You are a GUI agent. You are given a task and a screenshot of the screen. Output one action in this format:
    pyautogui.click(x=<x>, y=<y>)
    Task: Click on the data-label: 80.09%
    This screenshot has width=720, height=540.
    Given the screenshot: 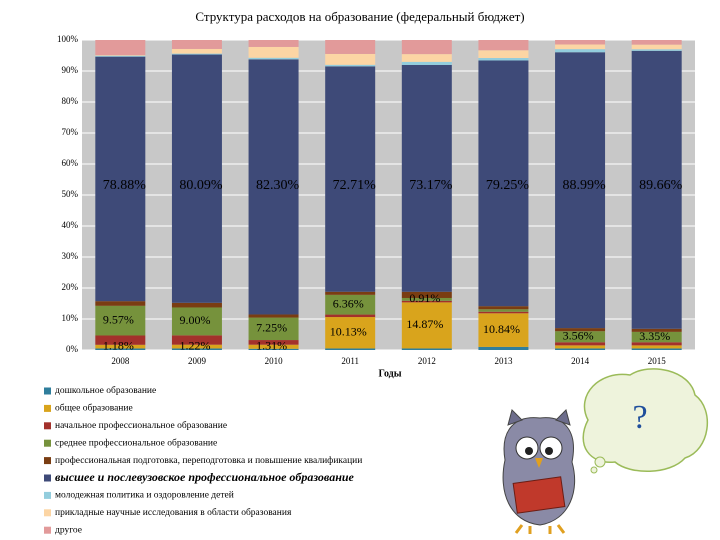 What is the action you would take?
    pyautogui.click(x=201, y=185)
    